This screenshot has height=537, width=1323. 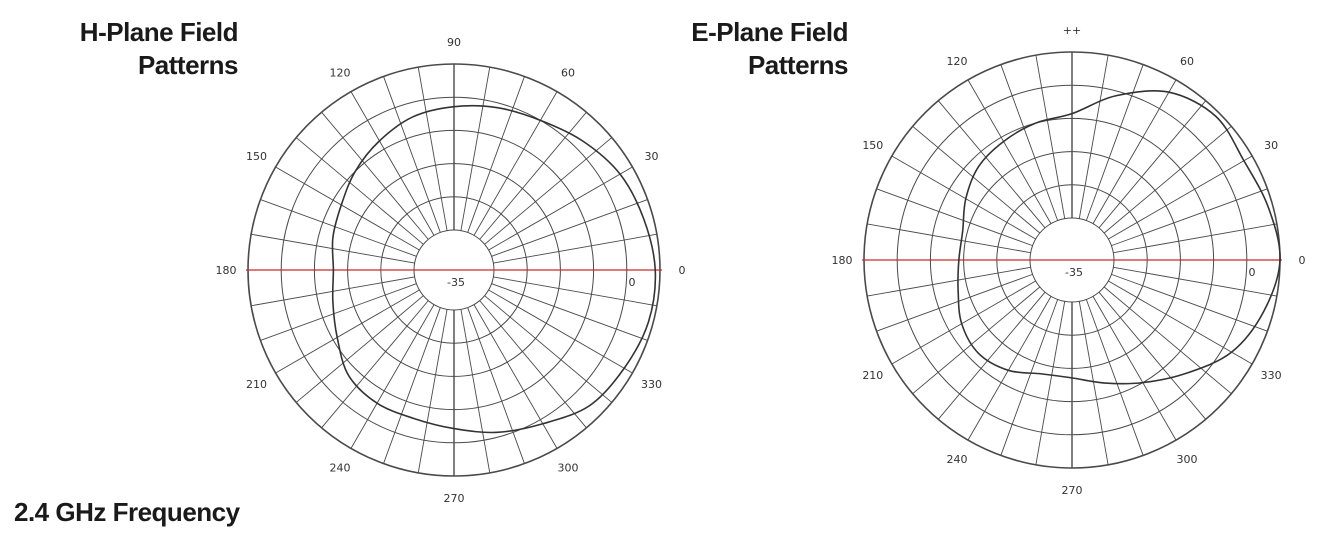 What do you see at coordinates (188, 65) in the screenshot?
I see `h-plane-title-line-2: Patterns` at bounding box center [188, 65].